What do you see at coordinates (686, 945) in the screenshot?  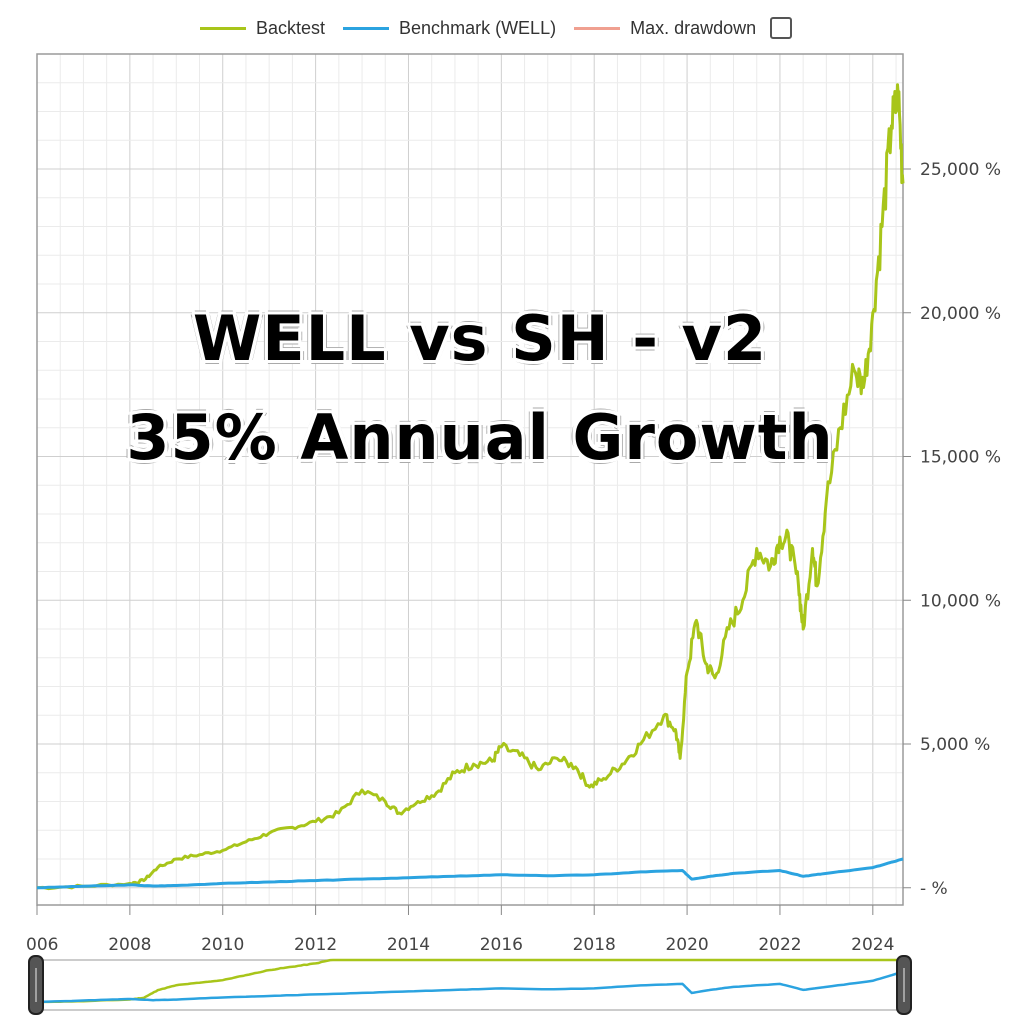 I see `x-tick-label: 2020` at bounding box center [686, 945].